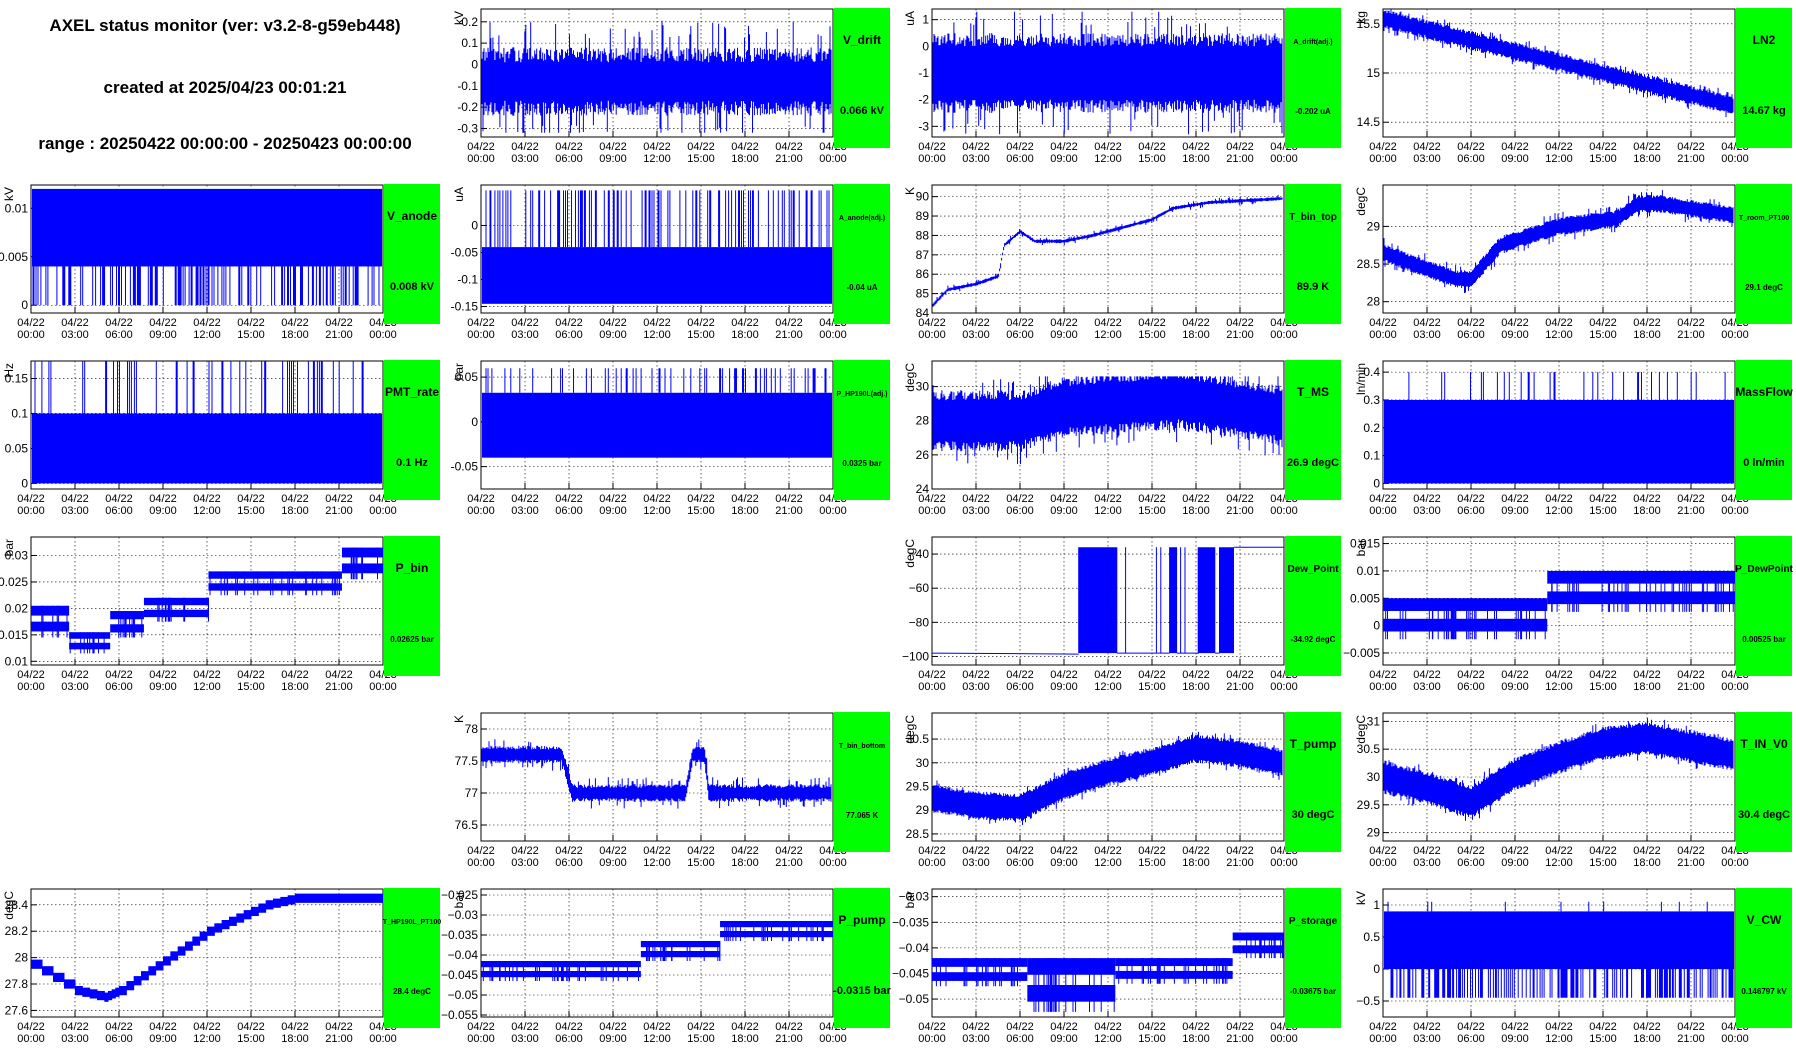 Image resolution: width=1796 pixels, height=1052 pixels. I want to click on y-tick-label: 0.05, so click(17, 448).